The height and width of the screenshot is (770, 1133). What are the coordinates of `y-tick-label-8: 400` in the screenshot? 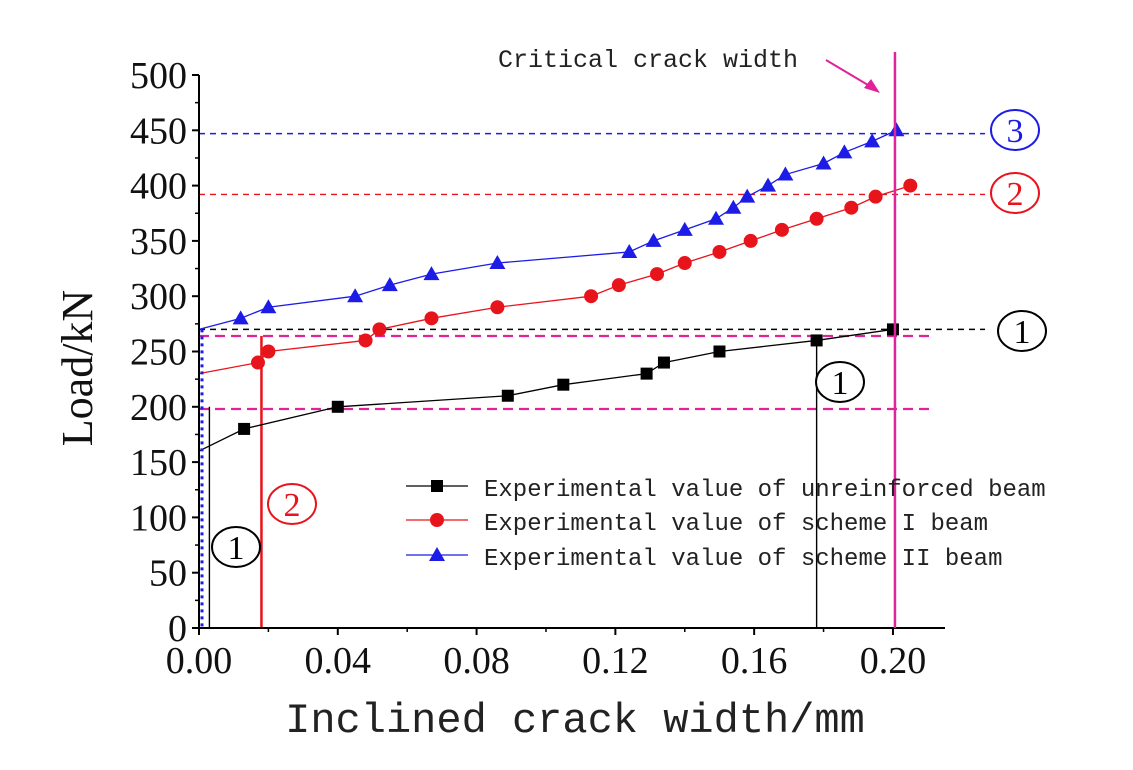 It's located at (158, 187).